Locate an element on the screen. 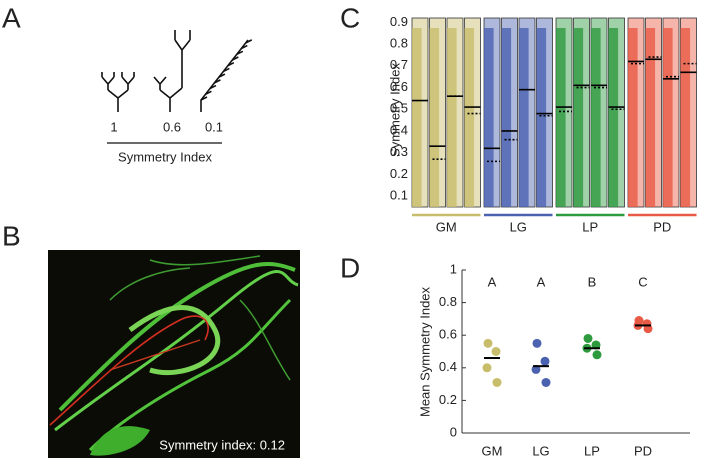 Image resolution: width=704 pixels, height=464 pixels. group-letter: B is located at coordinates (592, 281).